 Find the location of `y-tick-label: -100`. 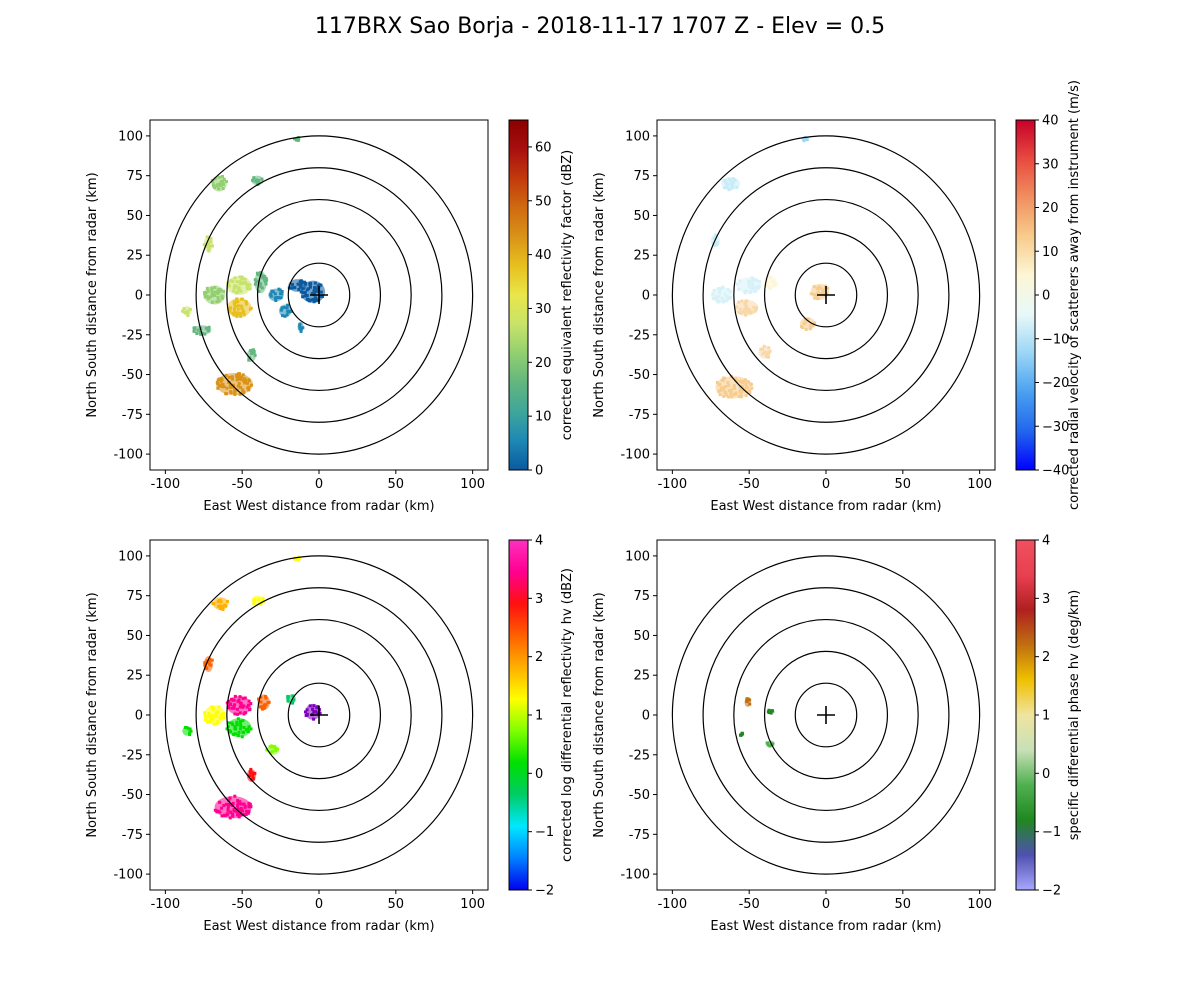

y-tick-label: -100 is located at coordinates (635, 875).